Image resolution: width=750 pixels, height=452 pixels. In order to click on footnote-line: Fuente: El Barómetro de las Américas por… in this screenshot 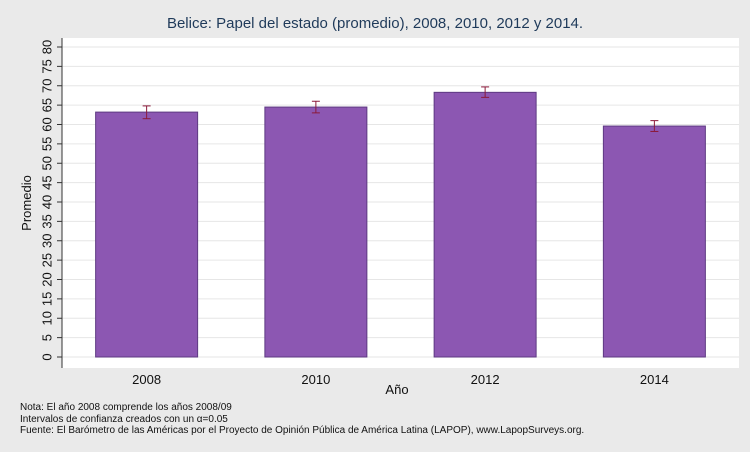, I will do `click(302, 430)`.